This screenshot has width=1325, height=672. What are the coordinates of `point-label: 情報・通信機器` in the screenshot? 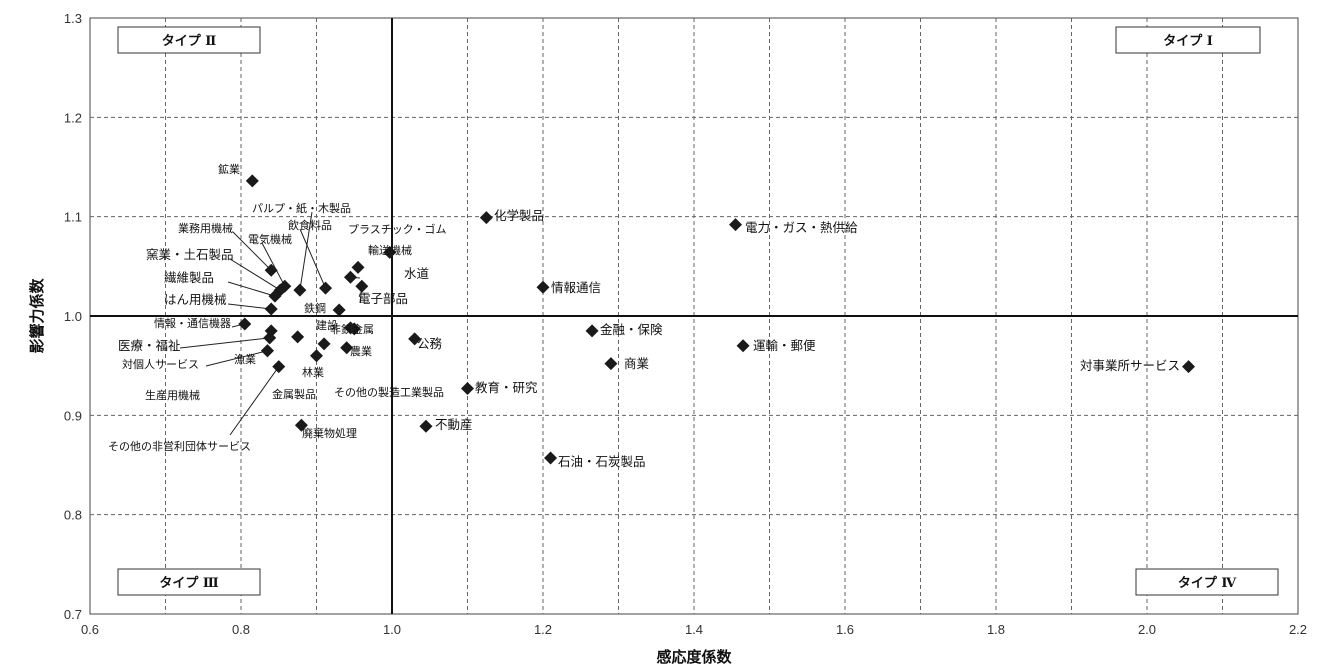 It's located at (192, 323).